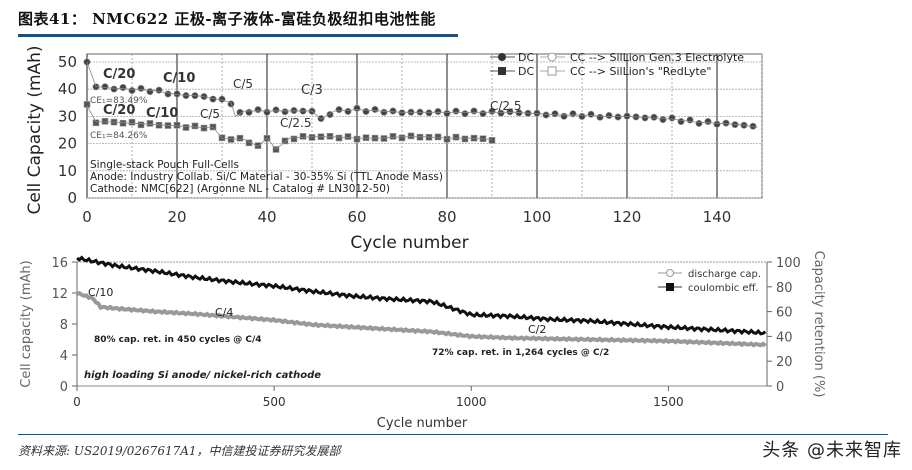  I want to click on y-tick-label: 8, so click(64, 325).